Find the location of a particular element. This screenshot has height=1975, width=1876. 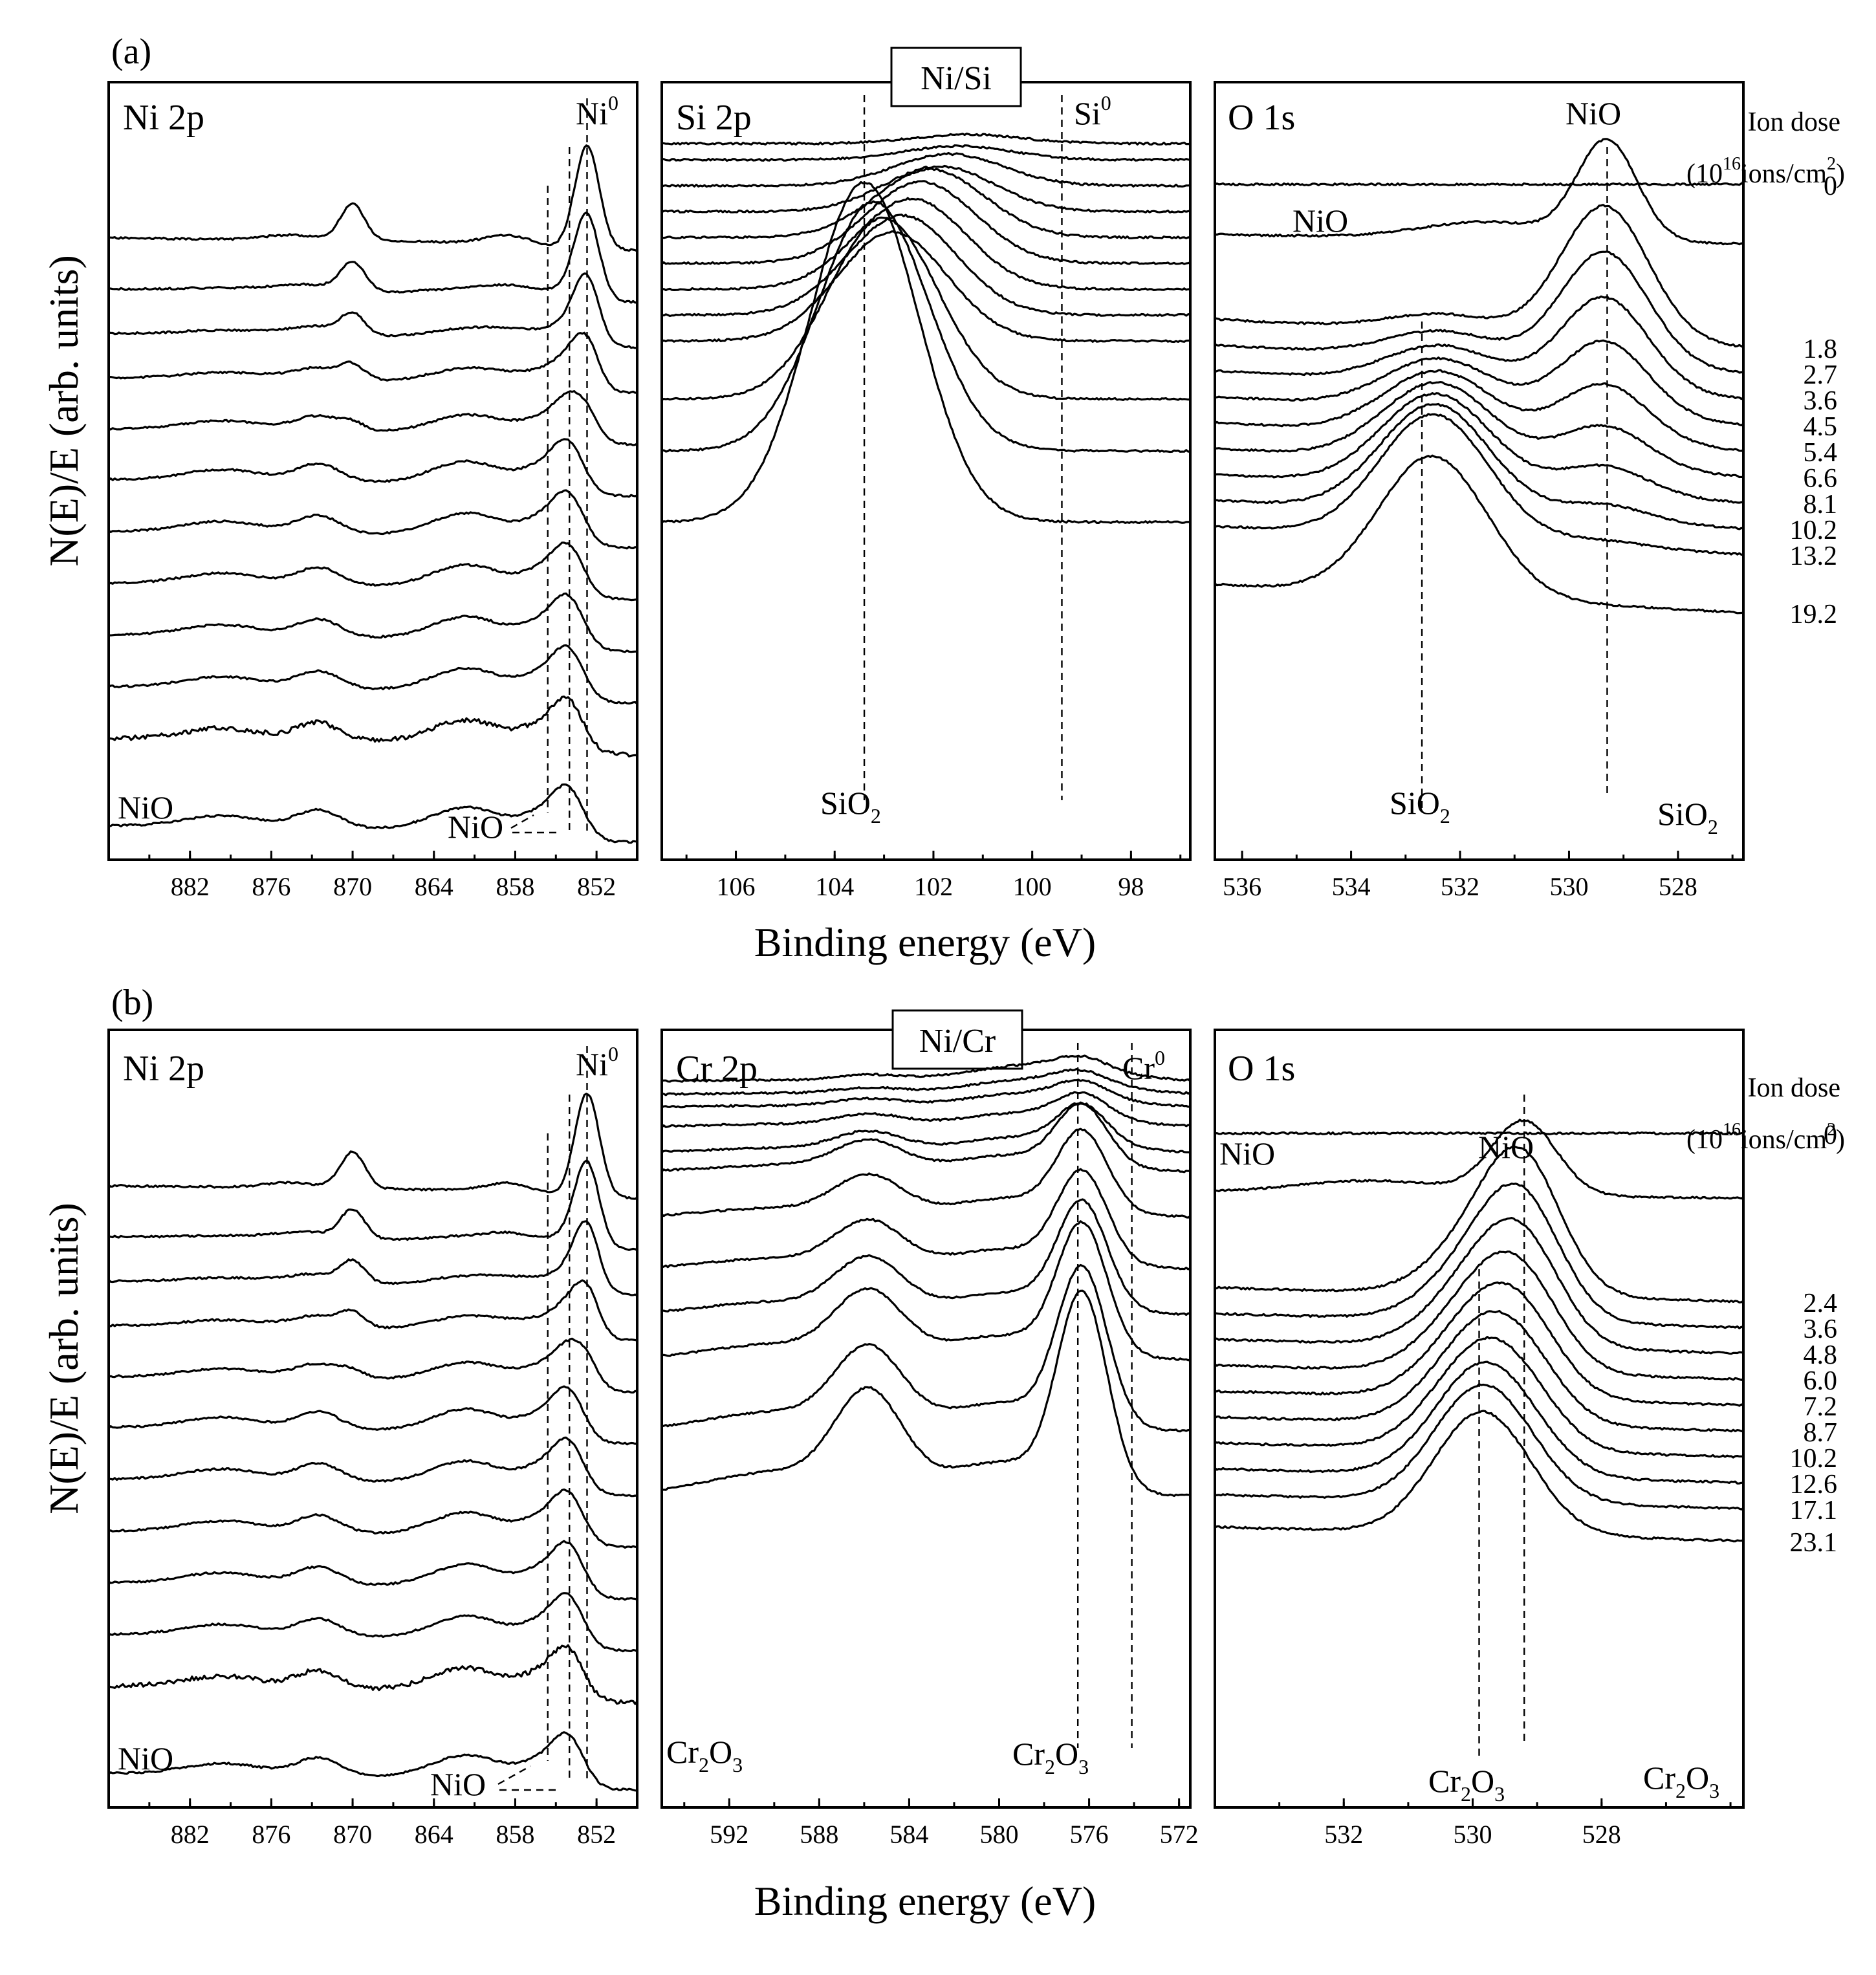

panel-b-o-cr2o3-right-label: Cr2O3 is located at coordinates (1681, 1781).